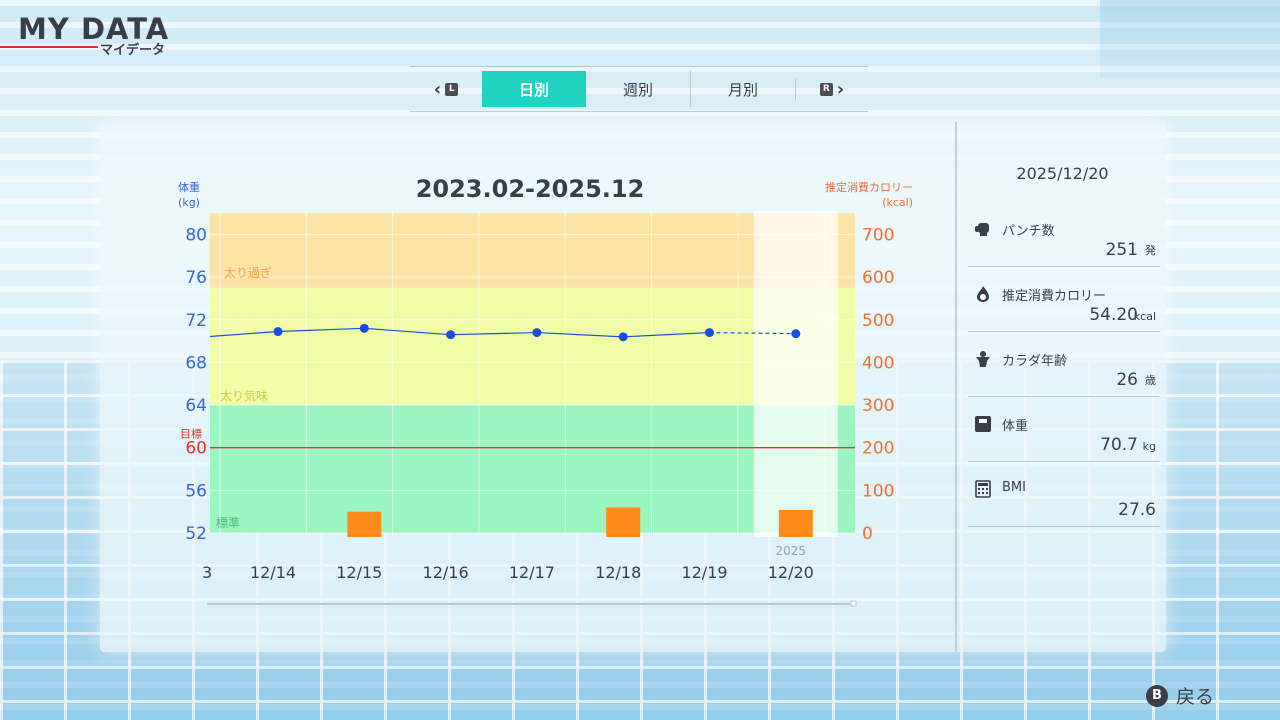 The width and height of the screenshot is (1280, 720). What do you see at coordinates (982, 229) in the screenshot?
I see `glove-icon` at bounding box center [982, 229].